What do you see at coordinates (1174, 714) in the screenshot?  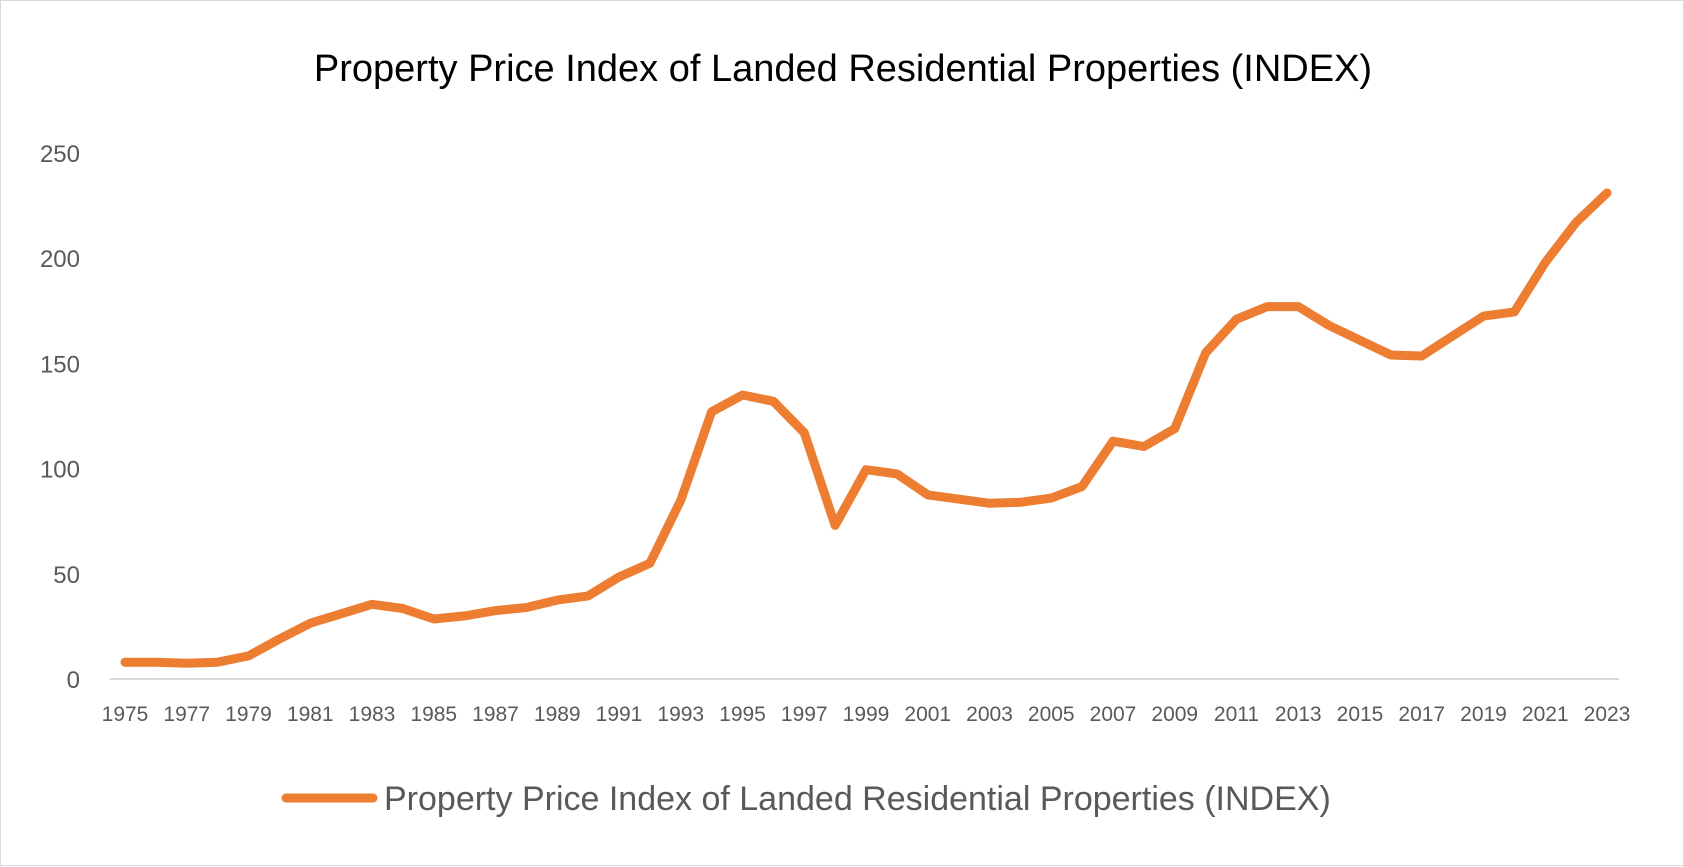 I see `x-tick-label: 2009` at bounding box center [1174, 714].